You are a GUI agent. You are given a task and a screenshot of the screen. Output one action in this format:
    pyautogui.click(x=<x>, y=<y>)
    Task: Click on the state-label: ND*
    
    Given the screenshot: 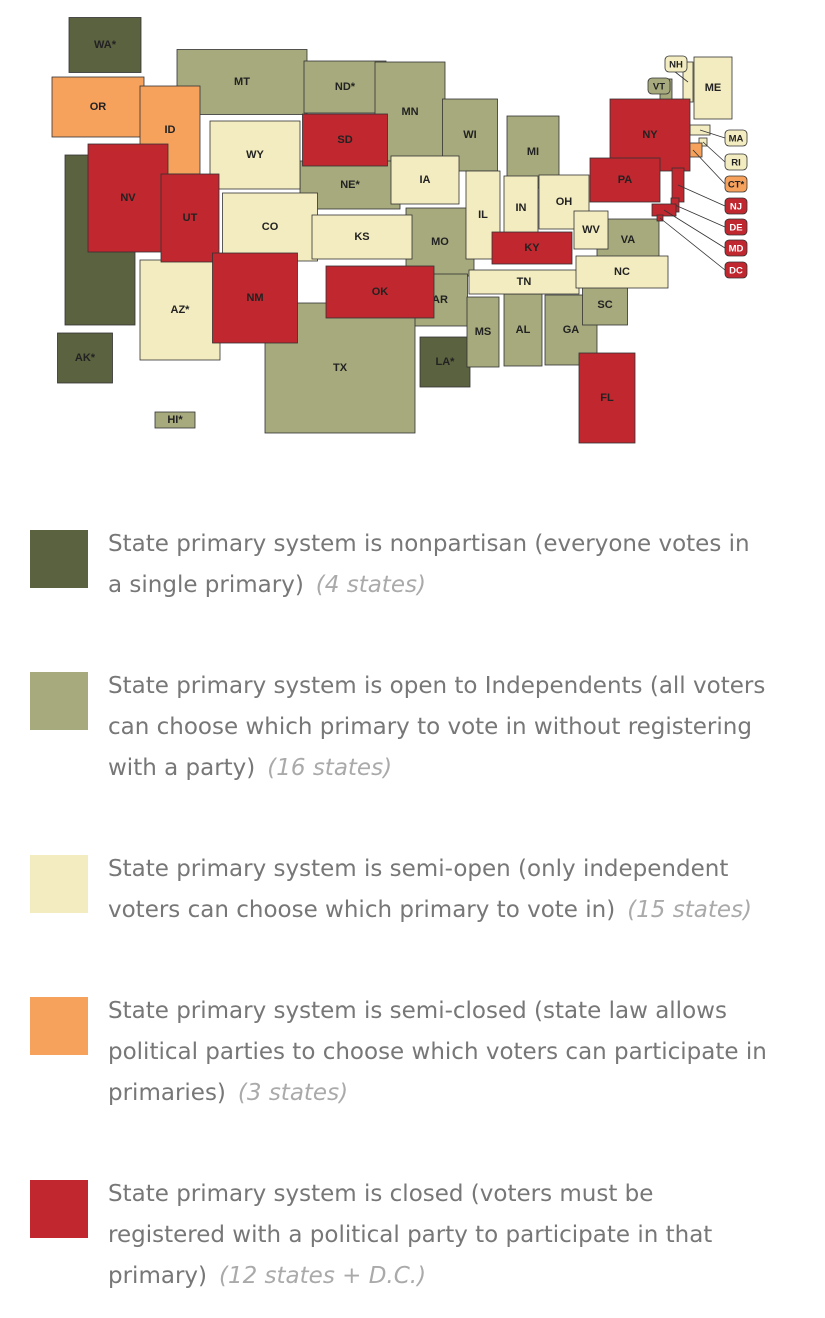 What is the action you would take?
    pyautogui.click(x=345, y=87)
    